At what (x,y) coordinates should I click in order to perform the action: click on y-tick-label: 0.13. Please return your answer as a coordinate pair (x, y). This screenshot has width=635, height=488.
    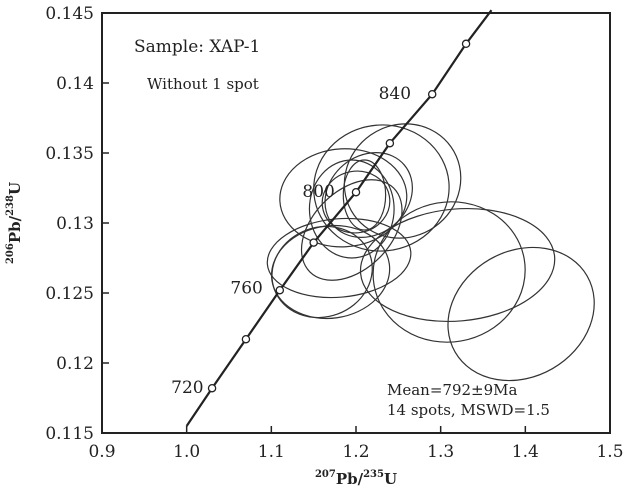
    Looking at the image, I should click on (75, 224).